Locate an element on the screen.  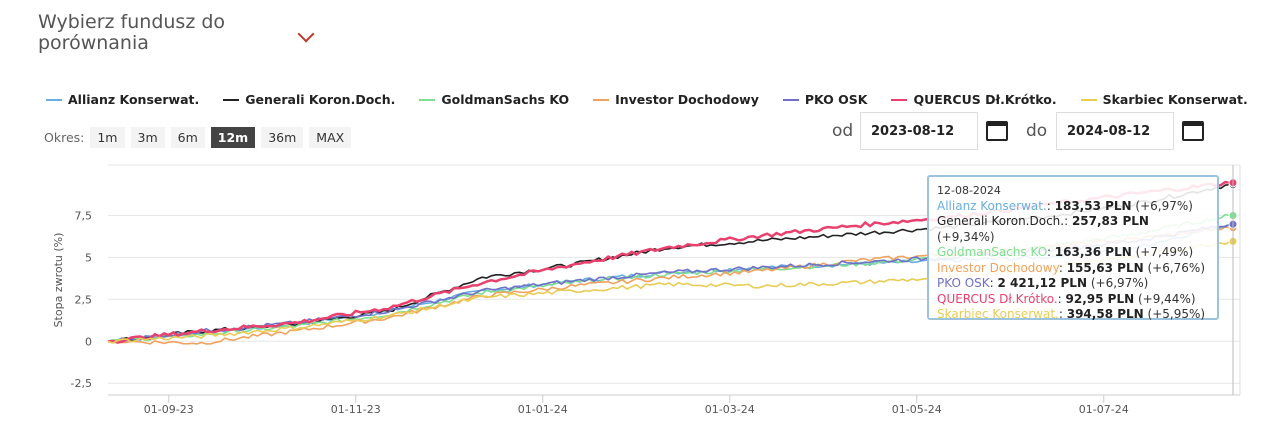
x-tick-label: 01-03-24 is located at coordinates (730, 409).